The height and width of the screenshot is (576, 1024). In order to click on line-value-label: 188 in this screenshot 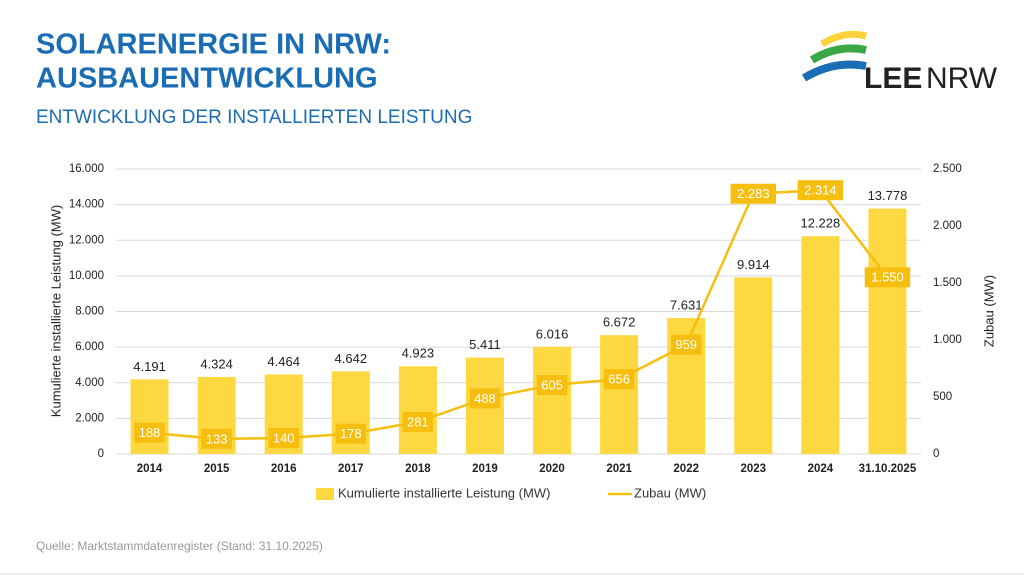, I will do `click(150, 432)`.